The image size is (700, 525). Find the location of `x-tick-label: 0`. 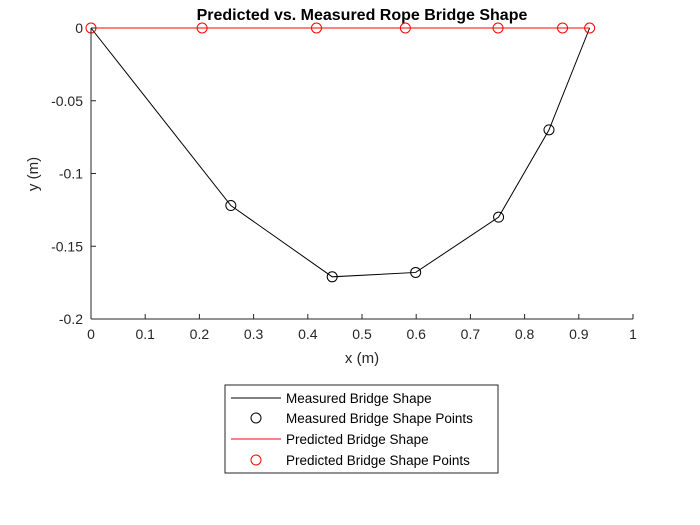

x-tick-label: 0 is located at coordinates (91, 334).